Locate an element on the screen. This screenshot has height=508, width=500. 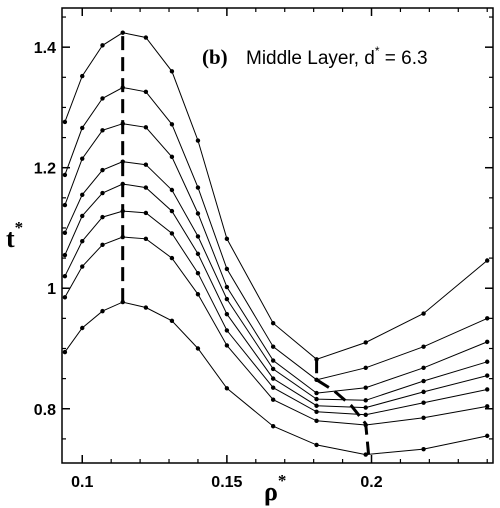
y-tick-label: 1.4 is located at coordinates (45, 48).